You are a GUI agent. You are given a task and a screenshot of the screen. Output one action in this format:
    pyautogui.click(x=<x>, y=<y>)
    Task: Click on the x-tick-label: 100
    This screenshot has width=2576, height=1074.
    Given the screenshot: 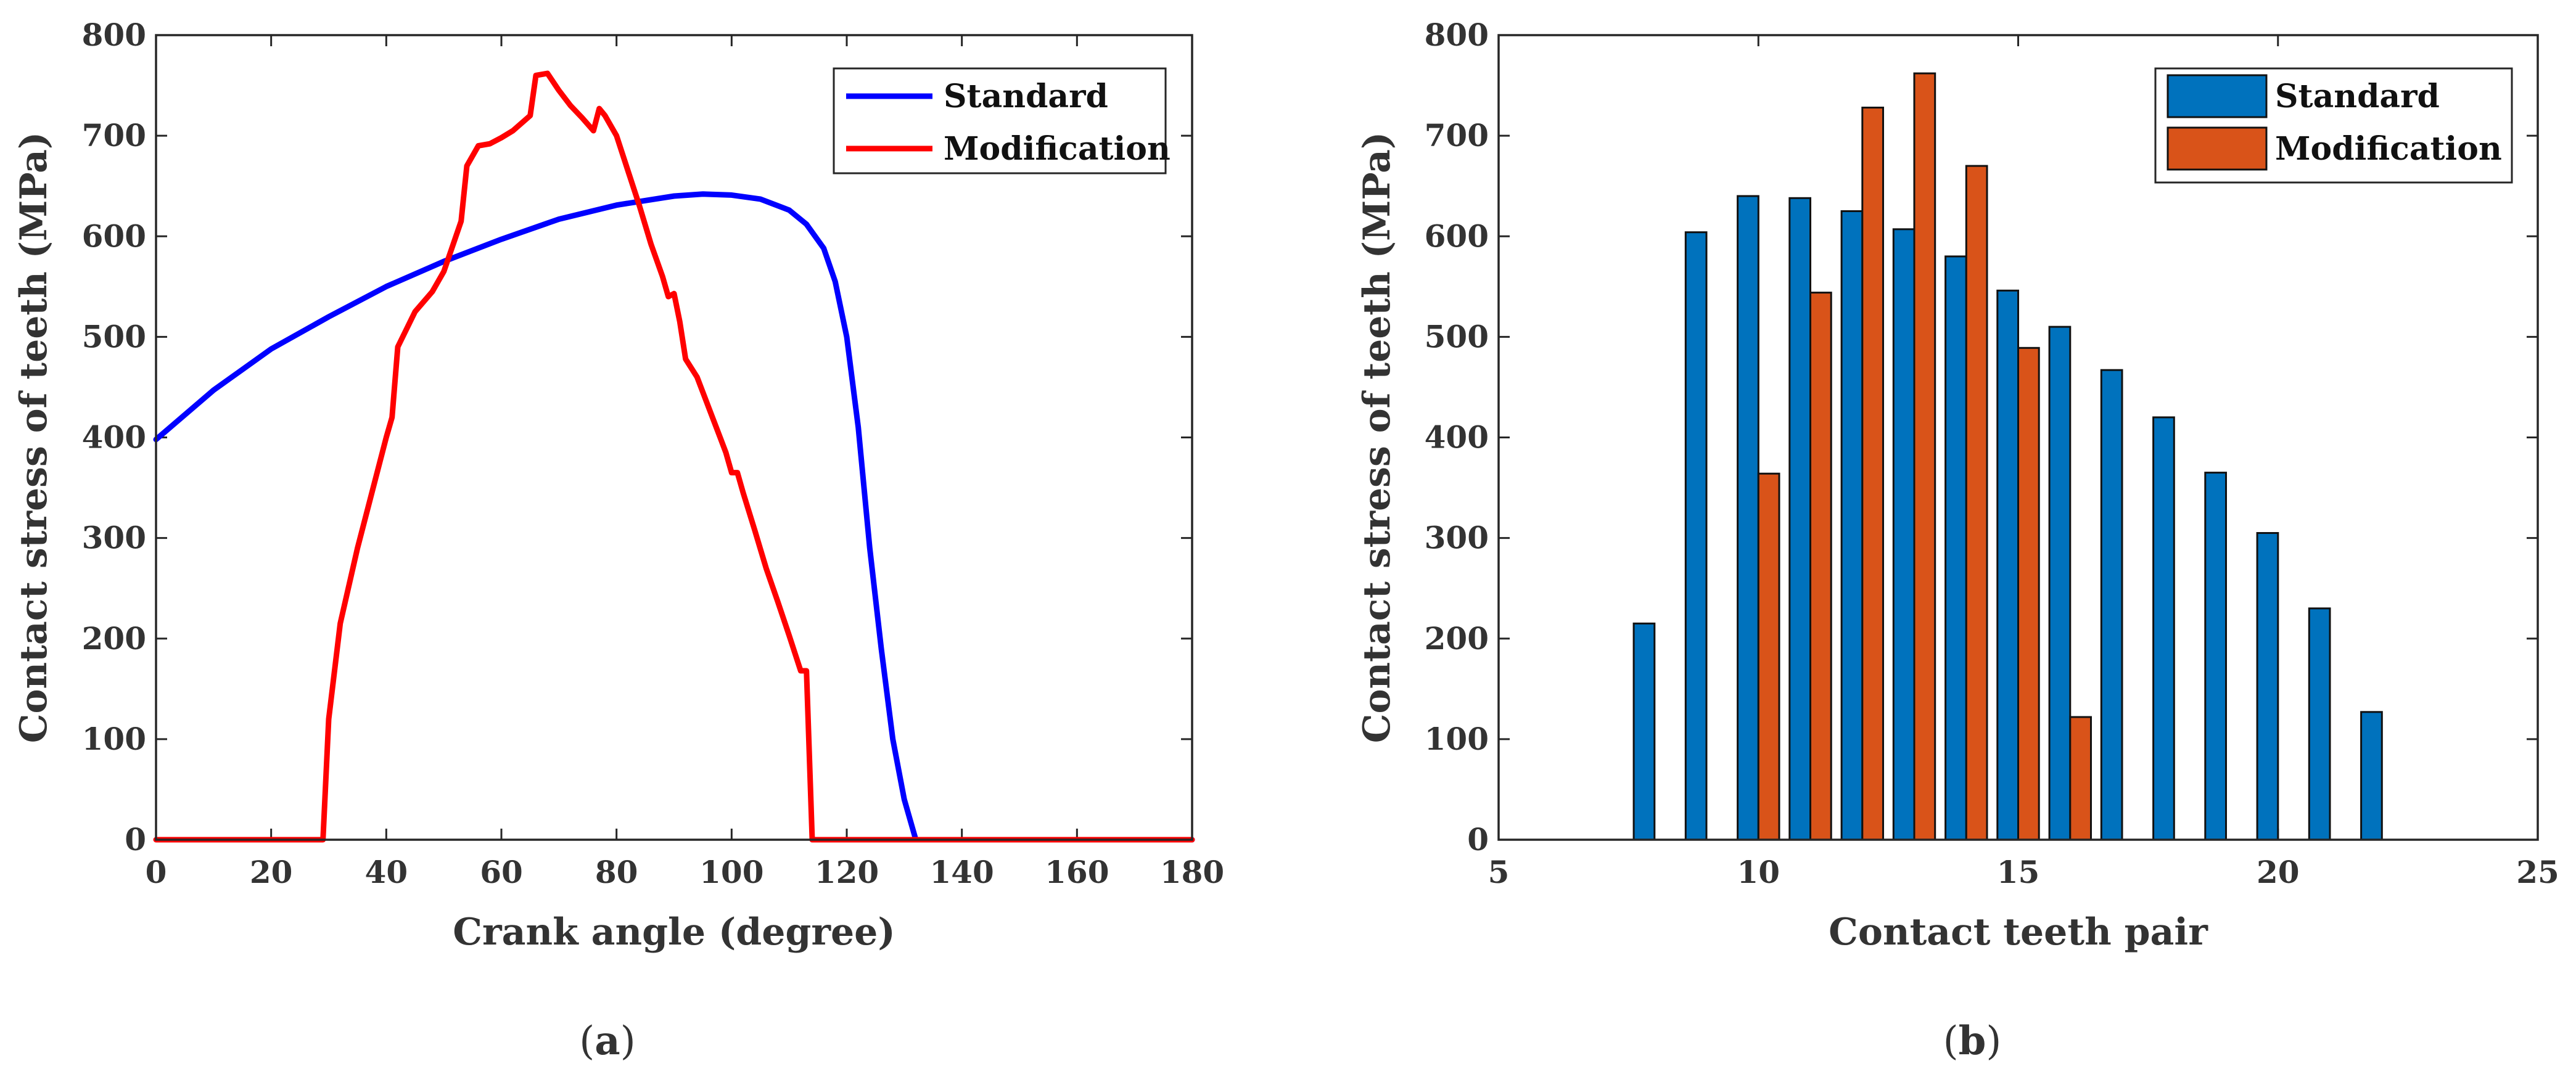 What is the action you would take?
    pyautogui.click(x=731, y=872)
    